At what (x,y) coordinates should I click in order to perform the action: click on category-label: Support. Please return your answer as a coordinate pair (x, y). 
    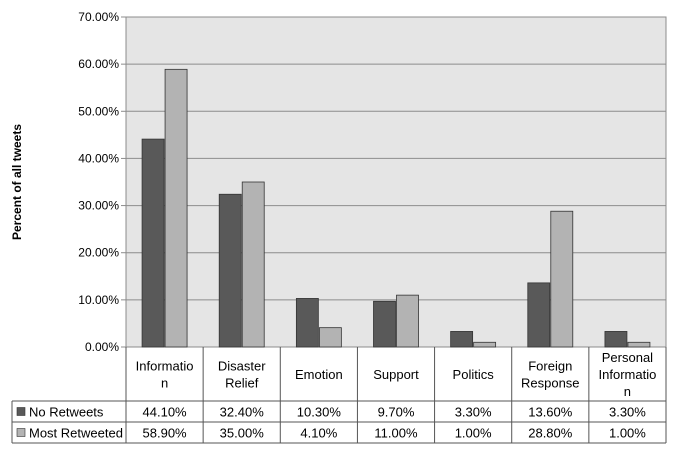
    Looking at the image, I should click on (396, 374).